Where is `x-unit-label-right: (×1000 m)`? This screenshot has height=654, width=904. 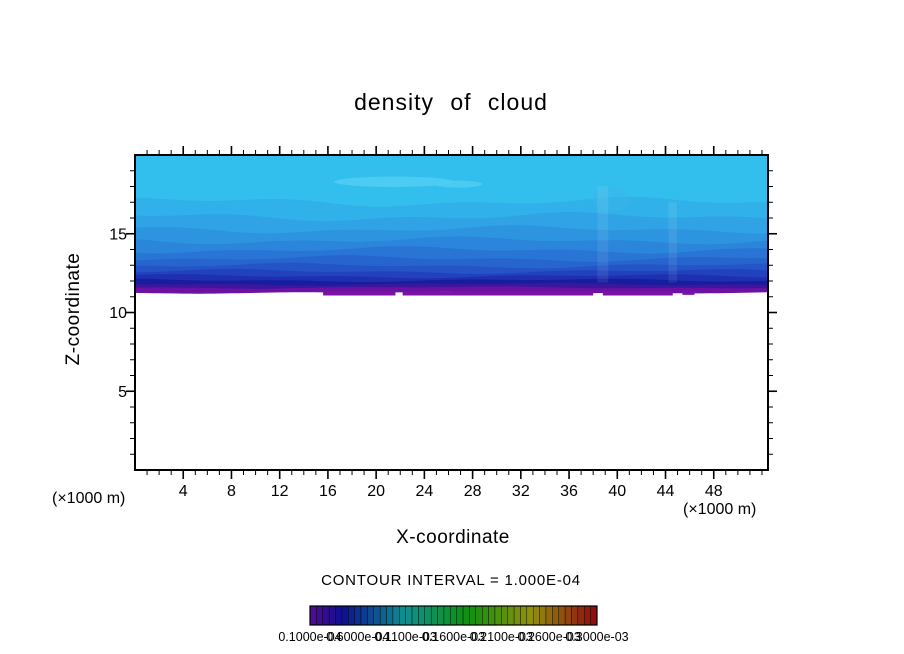
x-unit-label-right: (×1000 m) is located at coordinates (720, 509).